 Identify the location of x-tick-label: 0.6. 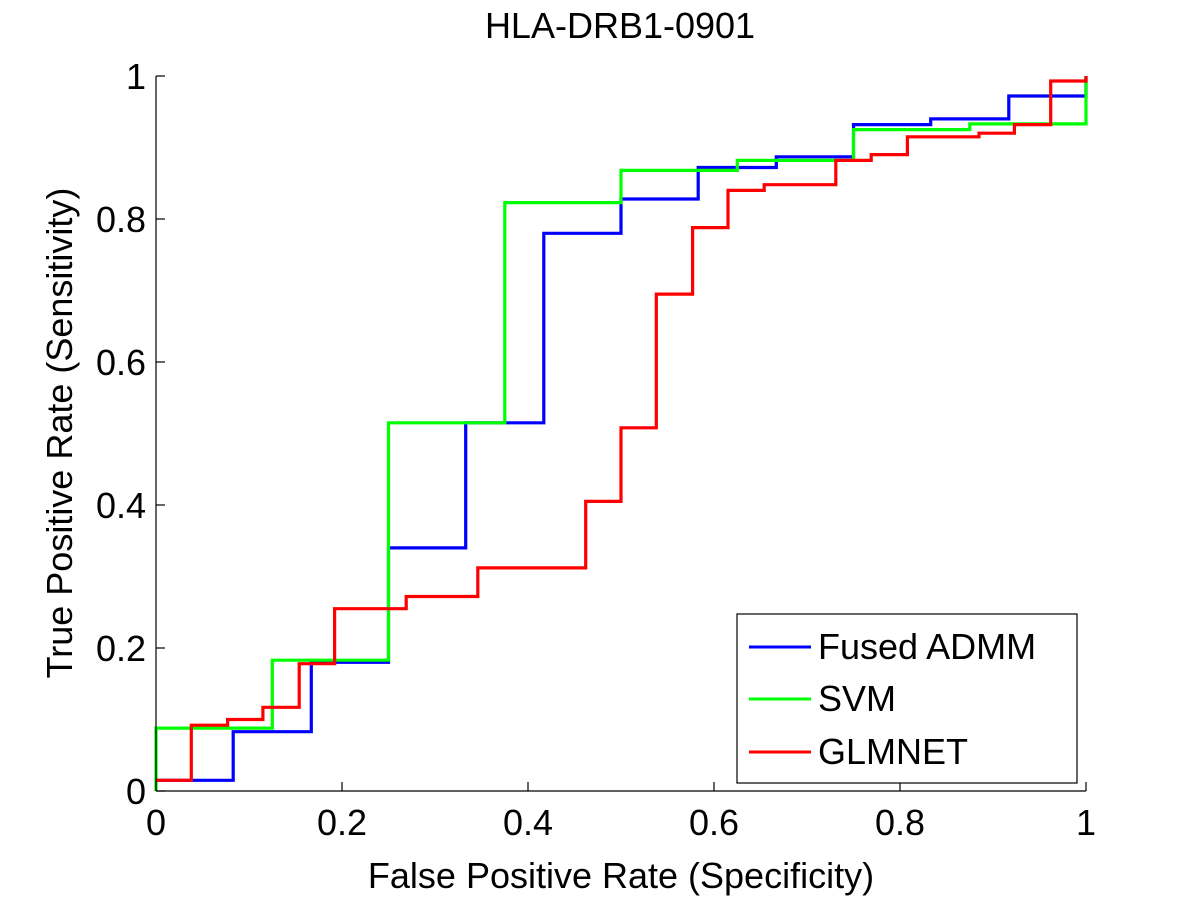
(714, 822).